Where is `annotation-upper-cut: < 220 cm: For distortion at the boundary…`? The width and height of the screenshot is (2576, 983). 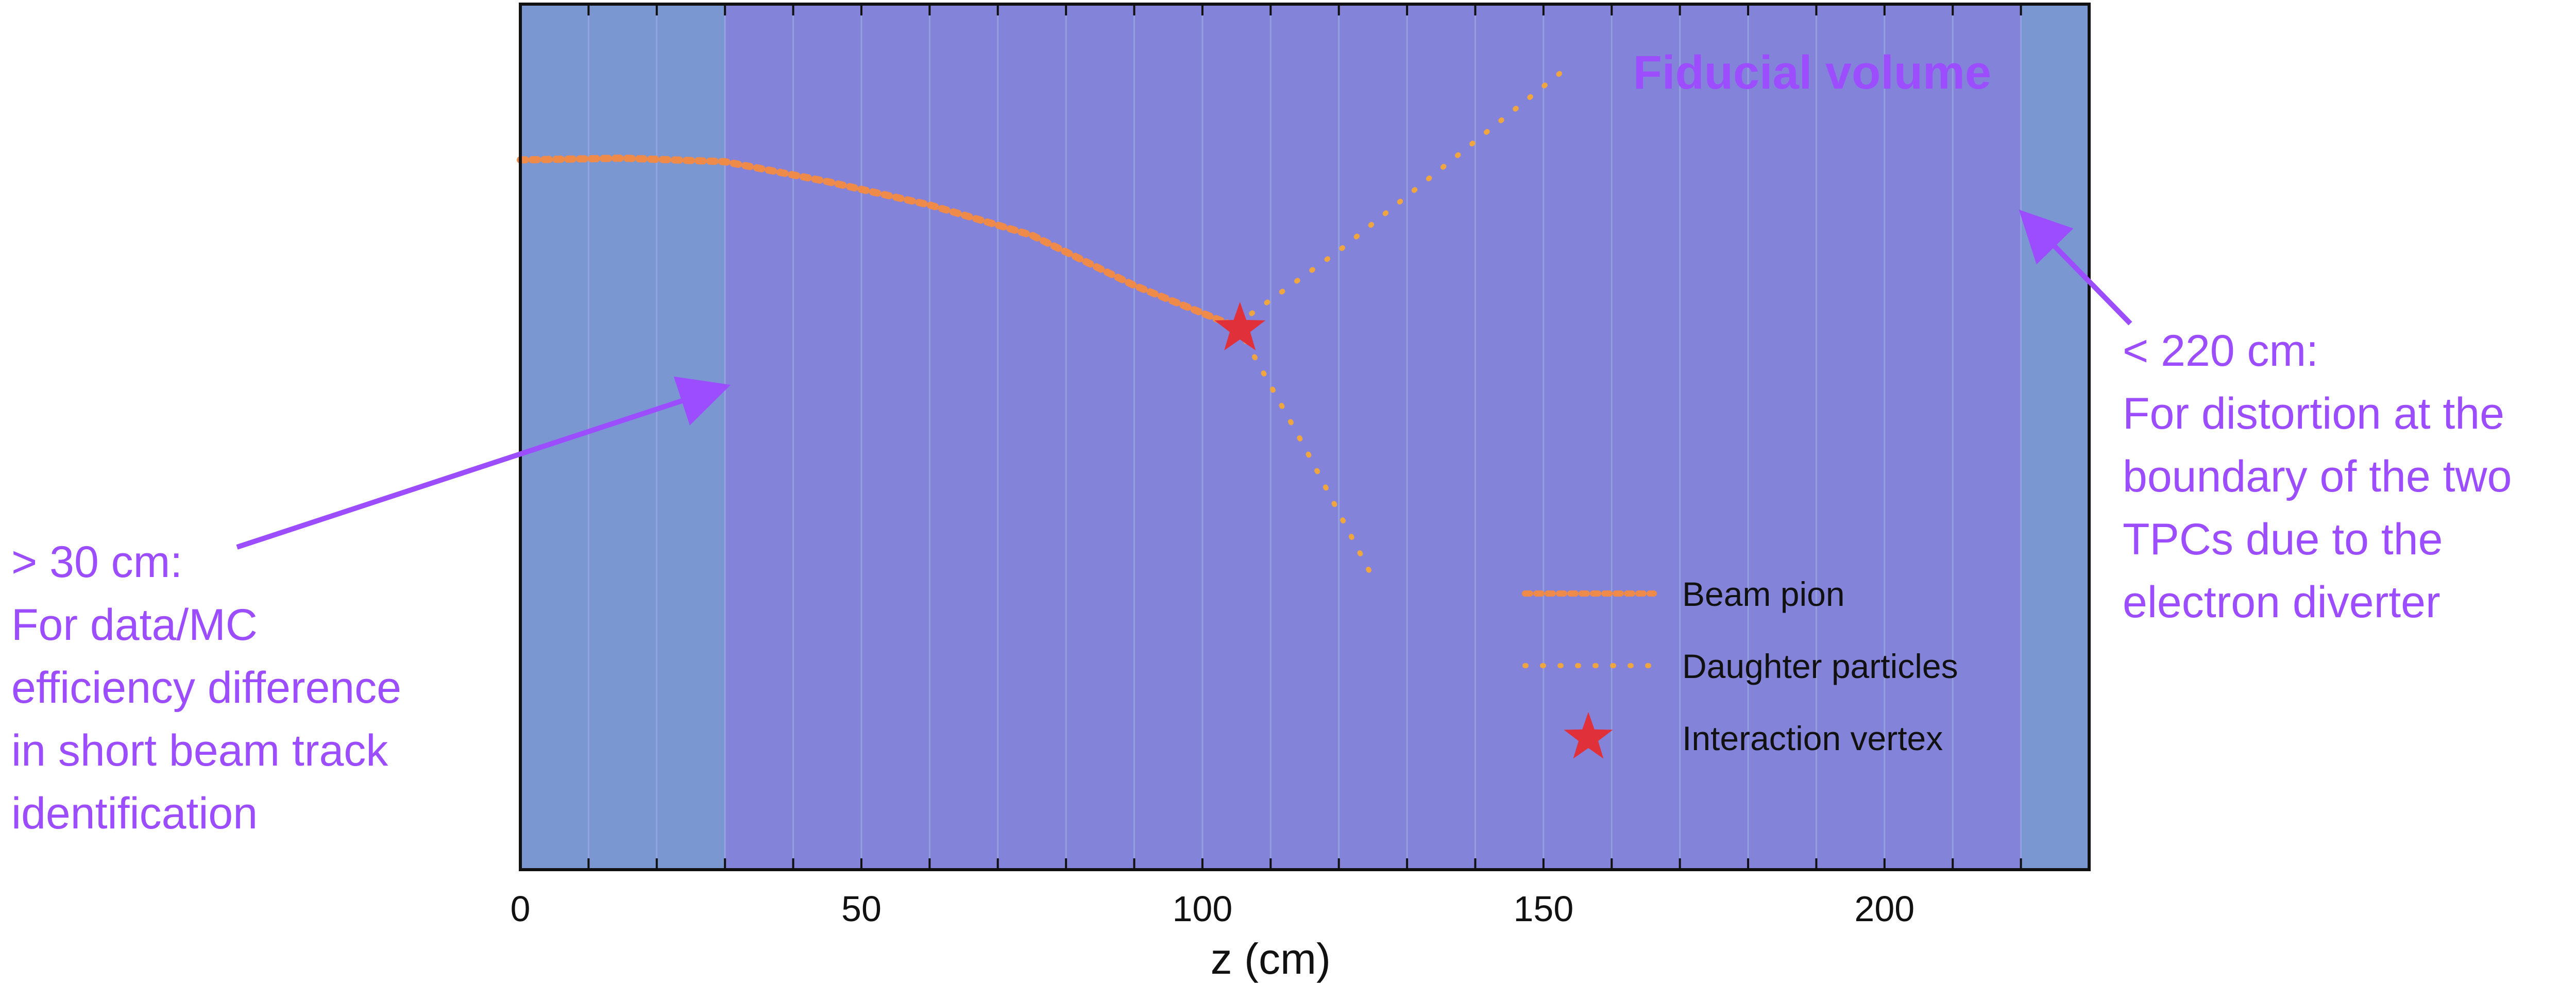 annotation-upper-cut: < 220 cm: For distortion at the boundary… is located at coordinates (2318, 477).